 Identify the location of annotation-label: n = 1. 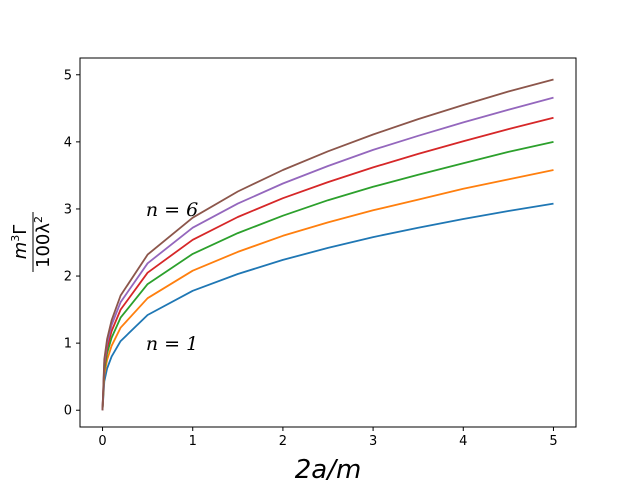
(172, 344).